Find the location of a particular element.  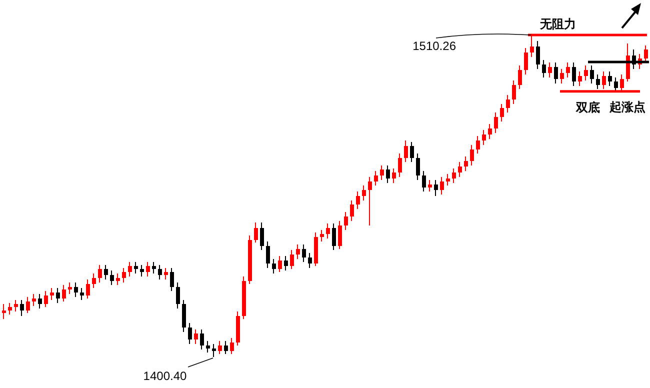

ref-line-label: 双底 is located at coordinates (587, 107).